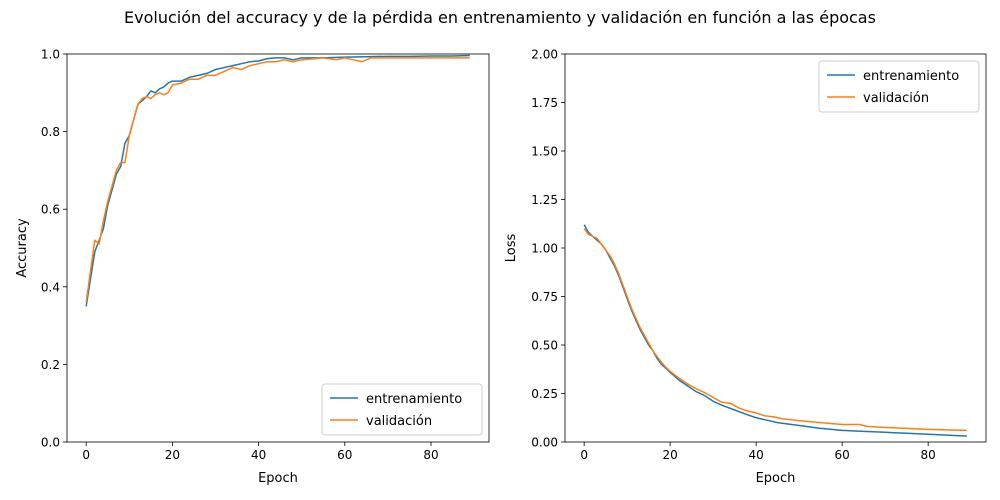  Describe the element at coordinates (544, 152) in the screenshot. I see `y-tick-label: 1.50` at that location.